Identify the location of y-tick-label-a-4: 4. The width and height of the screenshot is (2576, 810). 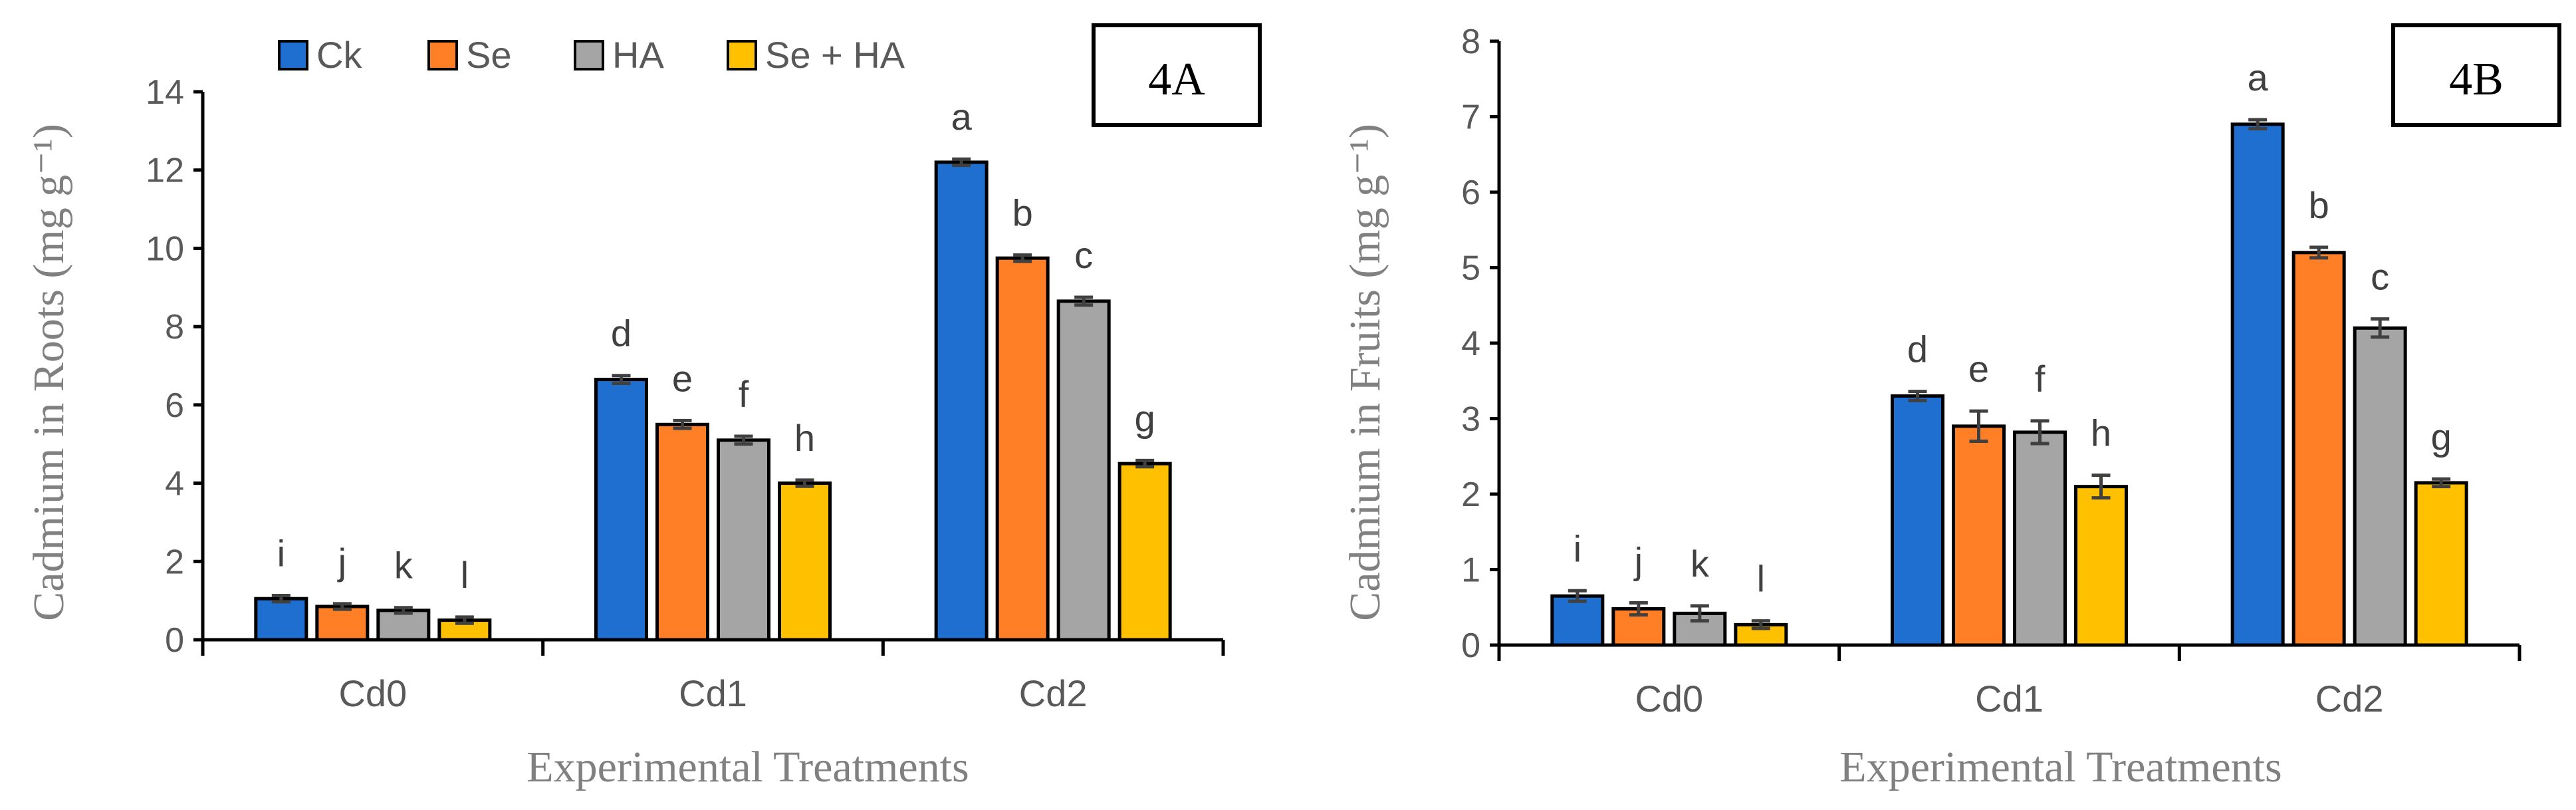
(174, 484).